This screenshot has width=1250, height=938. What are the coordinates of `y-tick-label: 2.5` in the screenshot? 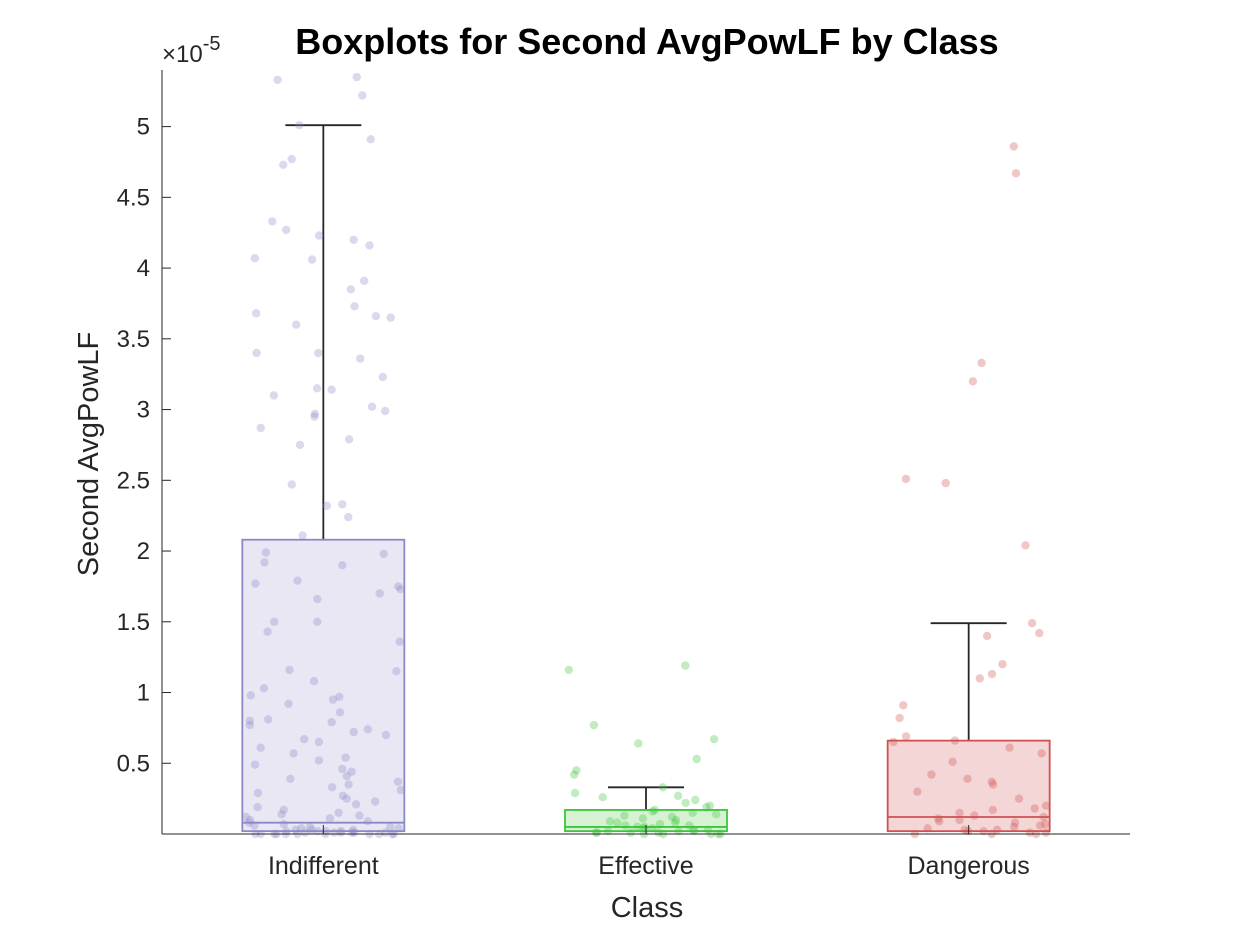 It's located at (133, 480).